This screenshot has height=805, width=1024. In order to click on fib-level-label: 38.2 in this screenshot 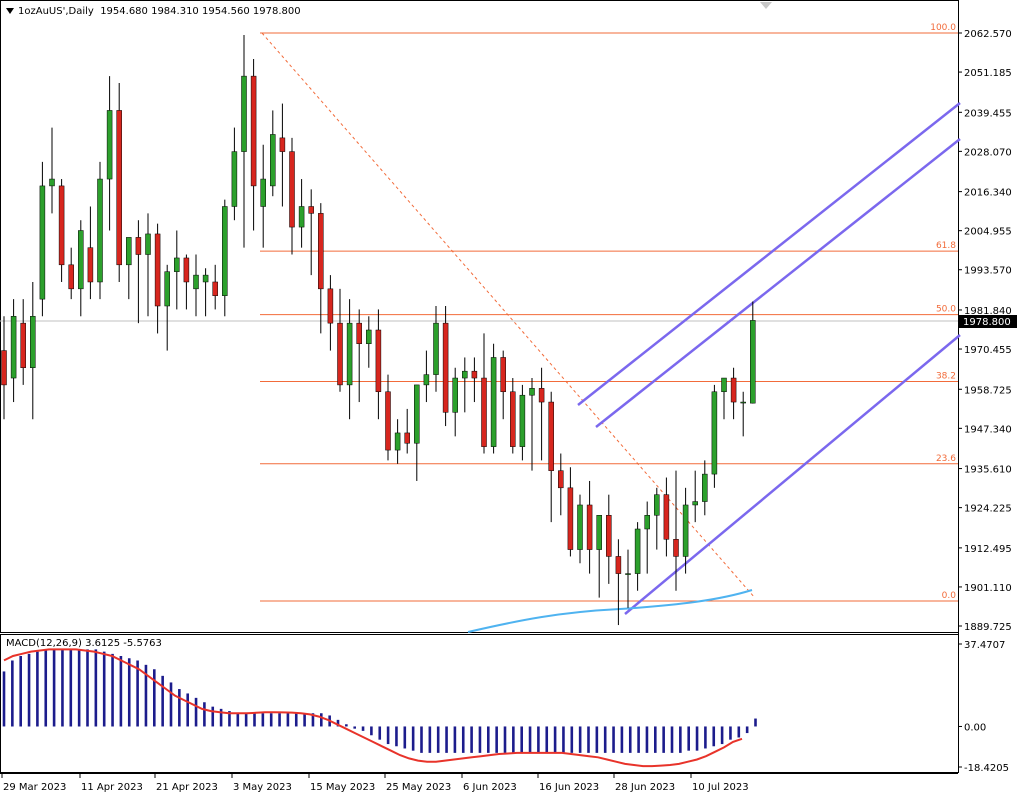, I will do `click(946, 376)`.